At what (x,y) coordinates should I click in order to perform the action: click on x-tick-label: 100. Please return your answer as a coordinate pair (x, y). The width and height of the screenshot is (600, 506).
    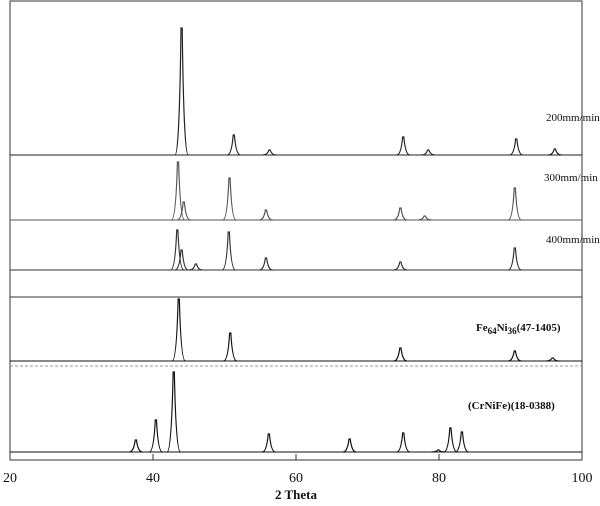
    Looking at the image, I should click on (582, 478).